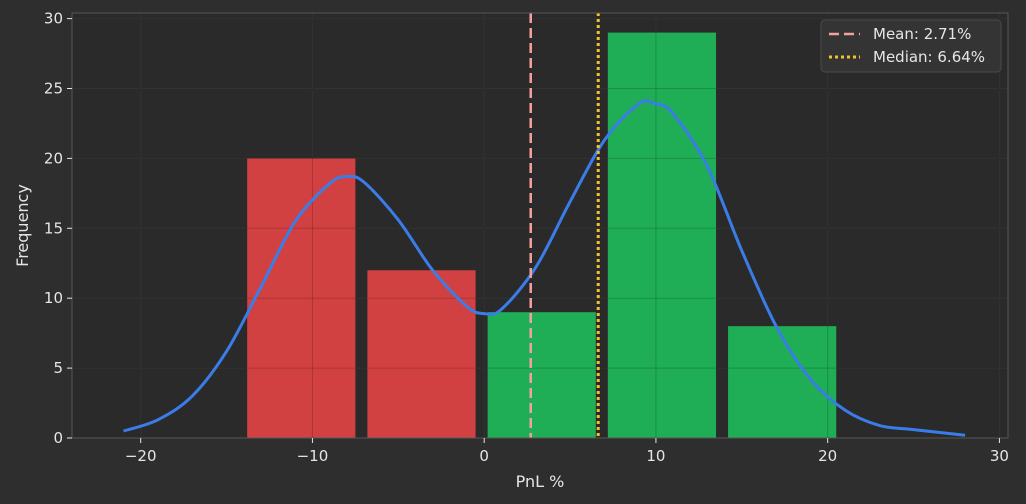 This screenshot has height=504, width=1026. What do you see at coordinates (564, 225) in the screenshot?
I see `reference-lines` at bounding box center [564, 225].